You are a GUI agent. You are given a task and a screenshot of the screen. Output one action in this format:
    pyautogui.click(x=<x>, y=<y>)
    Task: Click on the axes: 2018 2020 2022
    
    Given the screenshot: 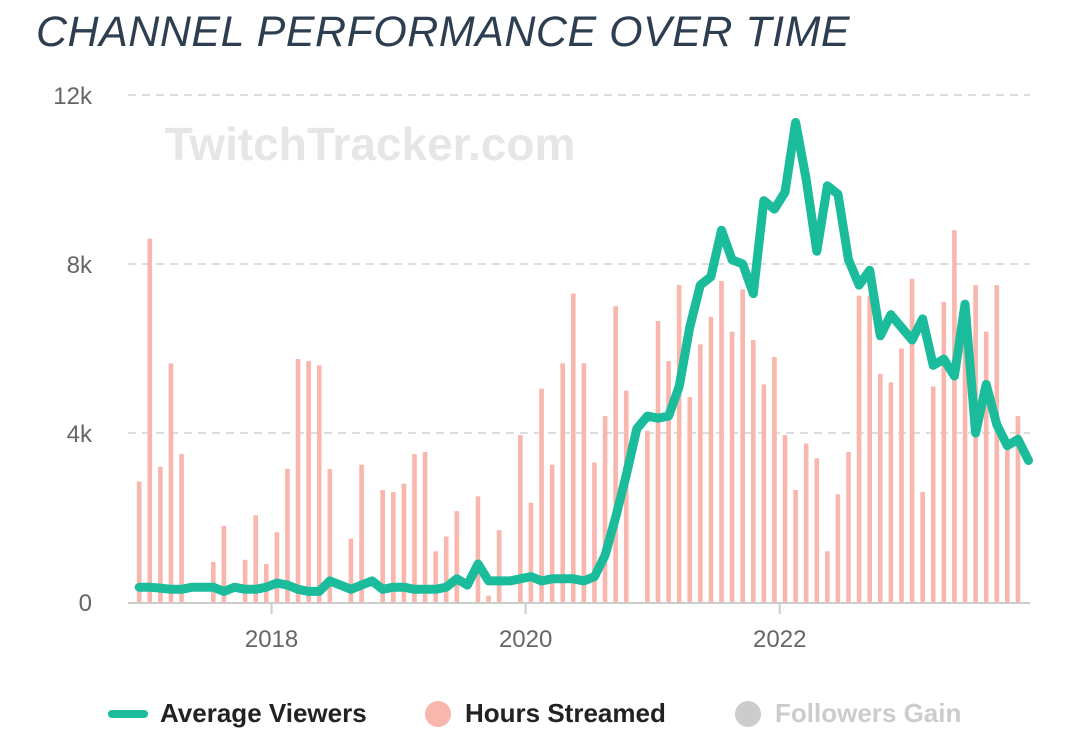 What is the action you would take?
    pyautogui.click(x=579, y=627)
    